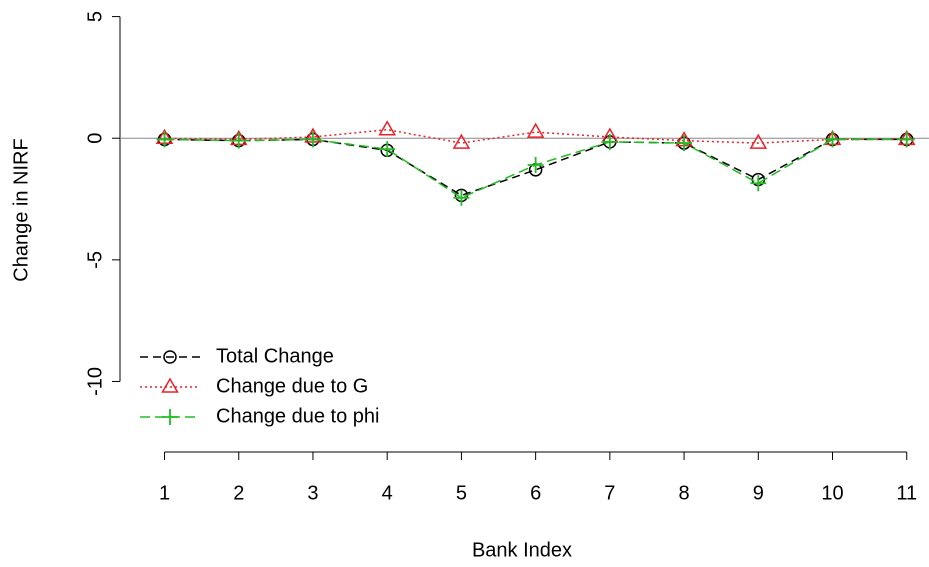 Image resolution: width=929 pixels, height=567 pixels. Describe the element at coordinates (684, 493) in the screenshot. I see `x-tick-label: 8` at that location.